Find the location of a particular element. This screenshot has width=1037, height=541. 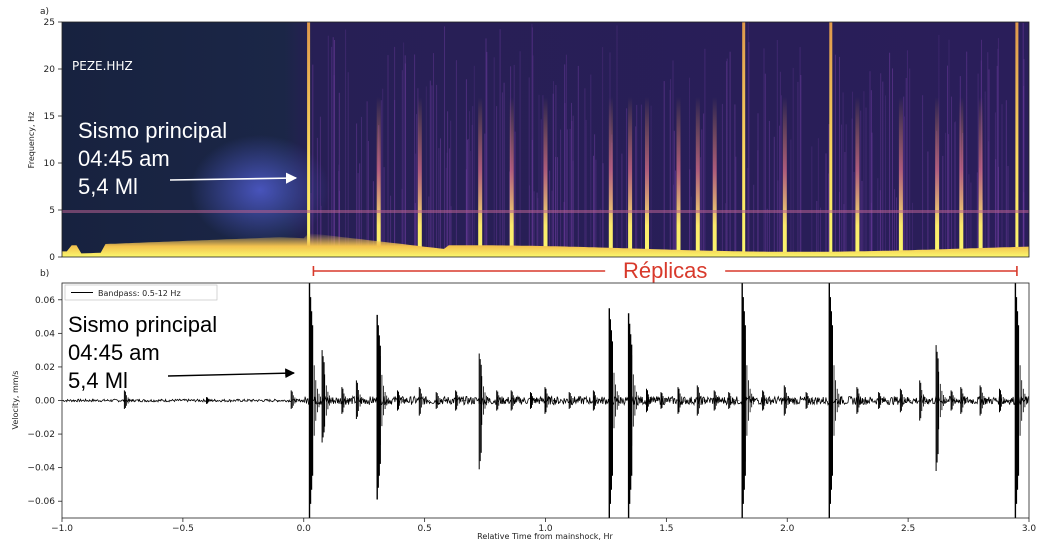

spectrogram-y-tick-label: 10 is located at coordinates (50, 164).